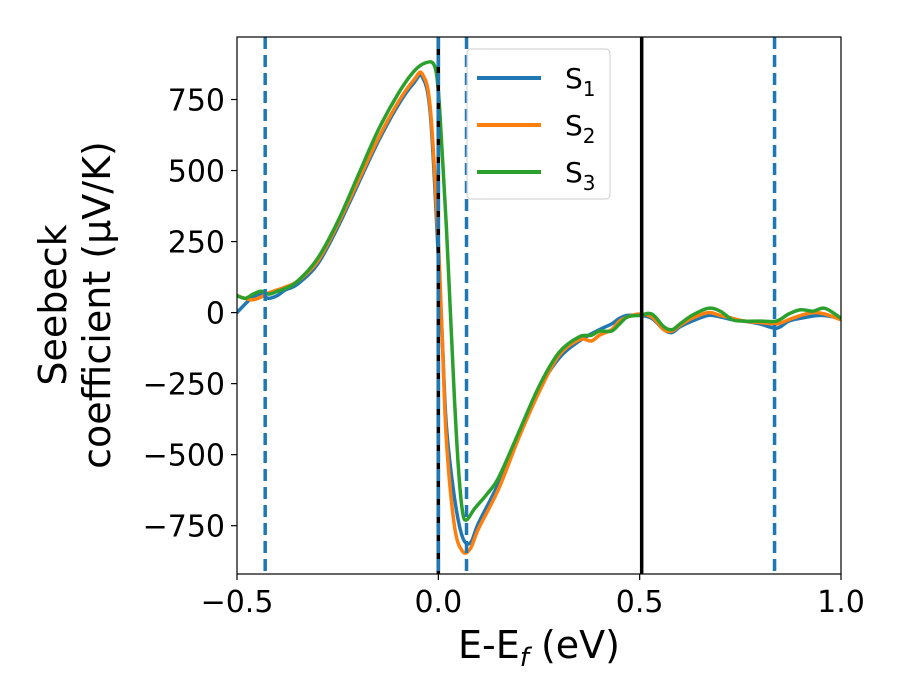 This screenshot has width=900, height=700. Describe the element at coordinates (190, 314) in the screenshot. I see `y-axis-ticks: −750 −500 −250 0 250 500 750` at that location.